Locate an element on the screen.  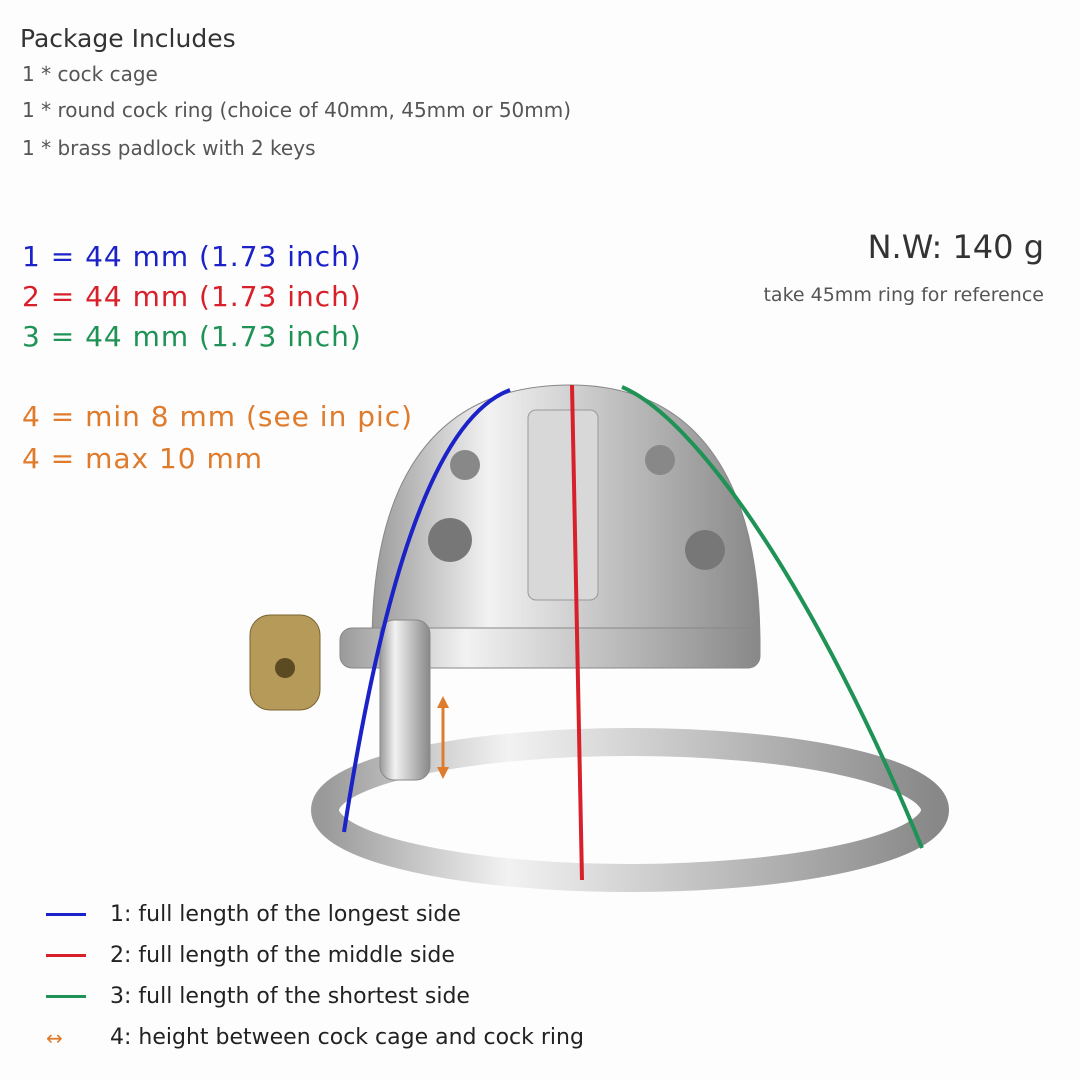
measurement-2: 2 = 44 mm (1.73 inch) is located at coordinates (192, 296).